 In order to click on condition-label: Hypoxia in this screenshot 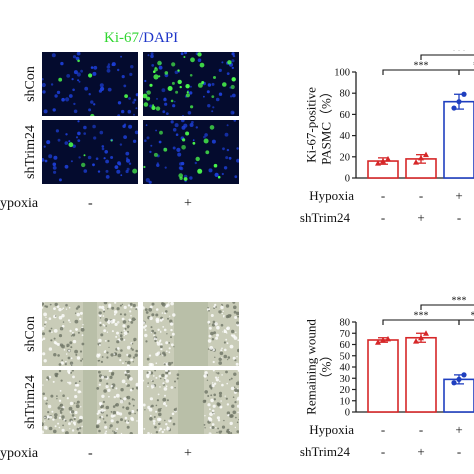, I will do `click(331, 429)`.